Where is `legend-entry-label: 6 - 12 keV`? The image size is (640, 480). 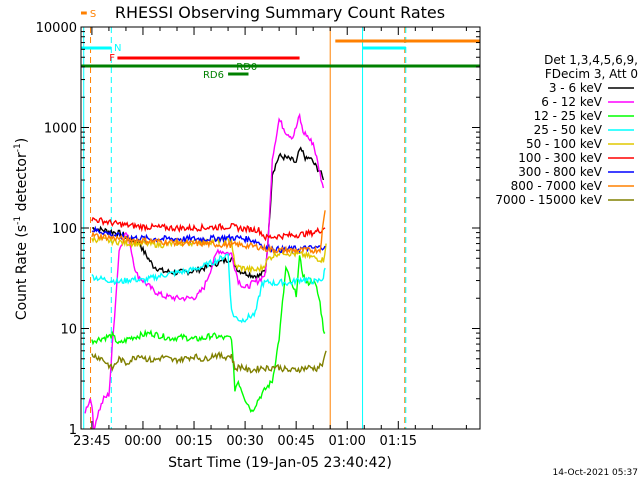 legend-entry-label: 6 - 12 keV is located at coordinates (572, 102).